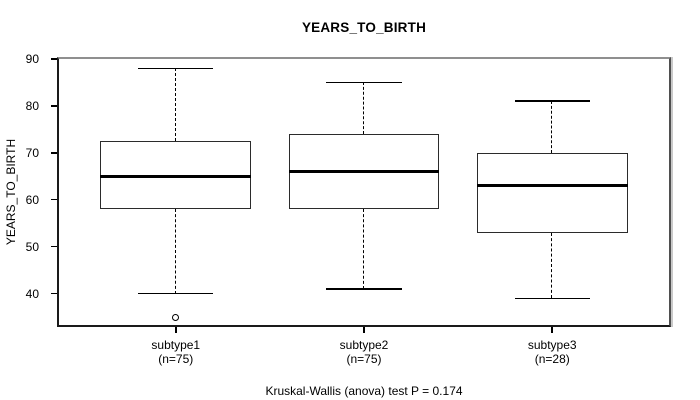  I want to click on group-name: subtype3, so click(552, 345).